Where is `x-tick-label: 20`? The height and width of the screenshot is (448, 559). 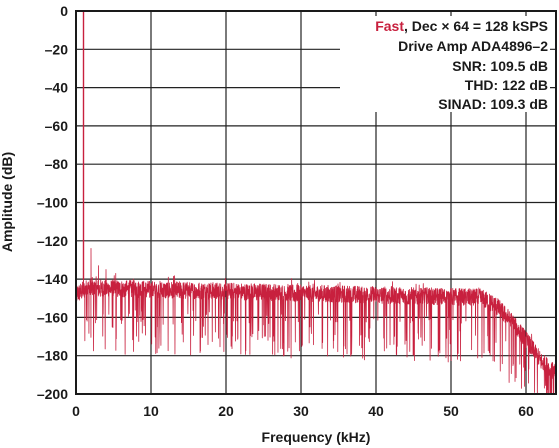
x-tick-label: 20 is located at coordinates (226, 411).